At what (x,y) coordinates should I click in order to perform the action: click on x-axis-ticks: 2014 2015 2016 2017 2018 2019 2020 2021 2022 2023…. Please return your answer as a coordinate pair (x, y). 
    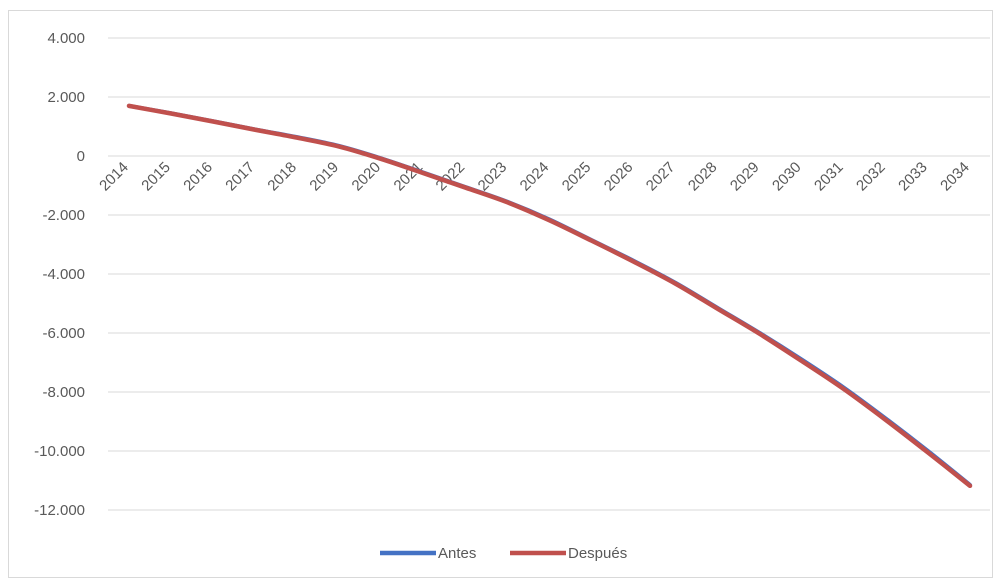
    Looking at the image, I should click on (534, 177).